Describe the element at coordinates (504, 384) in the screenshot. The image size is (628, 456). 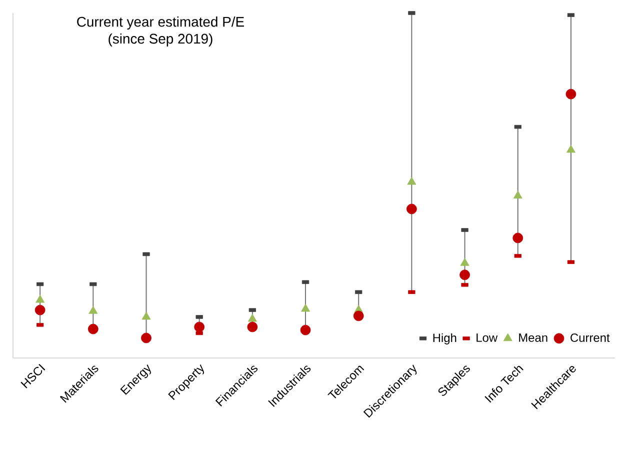
I see `x-tick-label: Info Tech` at that location.